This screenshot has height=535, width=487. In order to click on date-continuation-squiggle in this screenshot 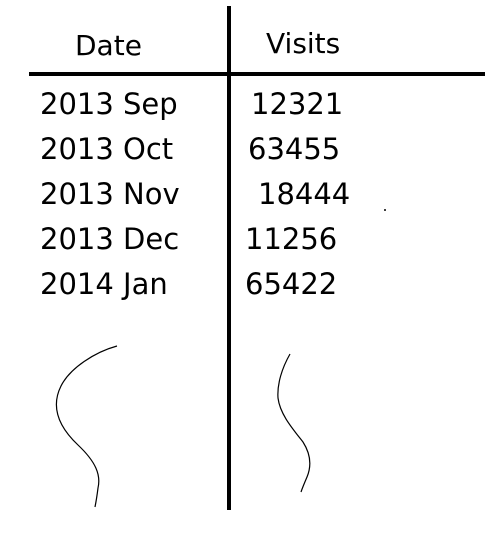, I will do `click(86, 426)`.